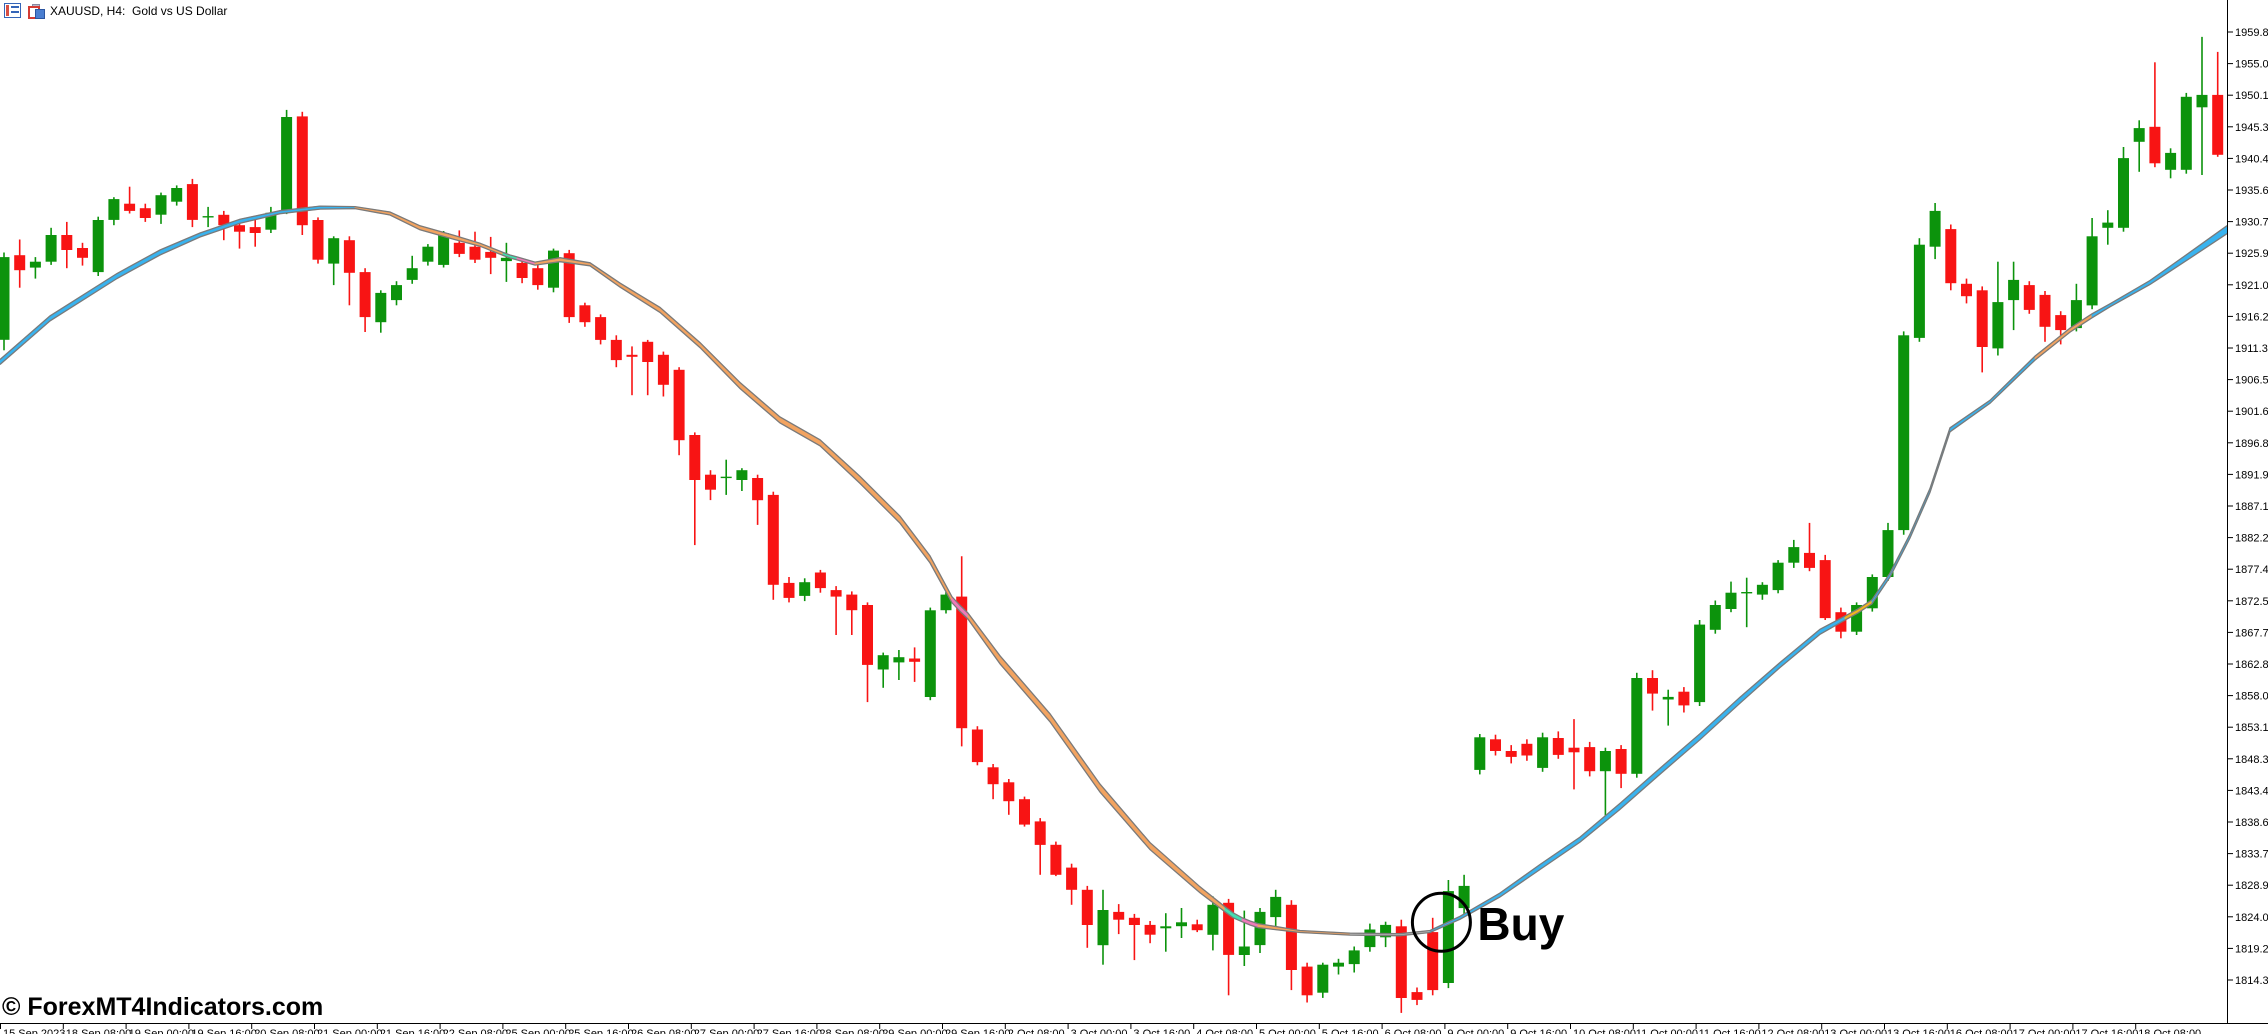 Image resolution: width=2268 pixels, height=1034 pixels. I want to click on price-tick-label: 1921.05, so click(2251, 286).